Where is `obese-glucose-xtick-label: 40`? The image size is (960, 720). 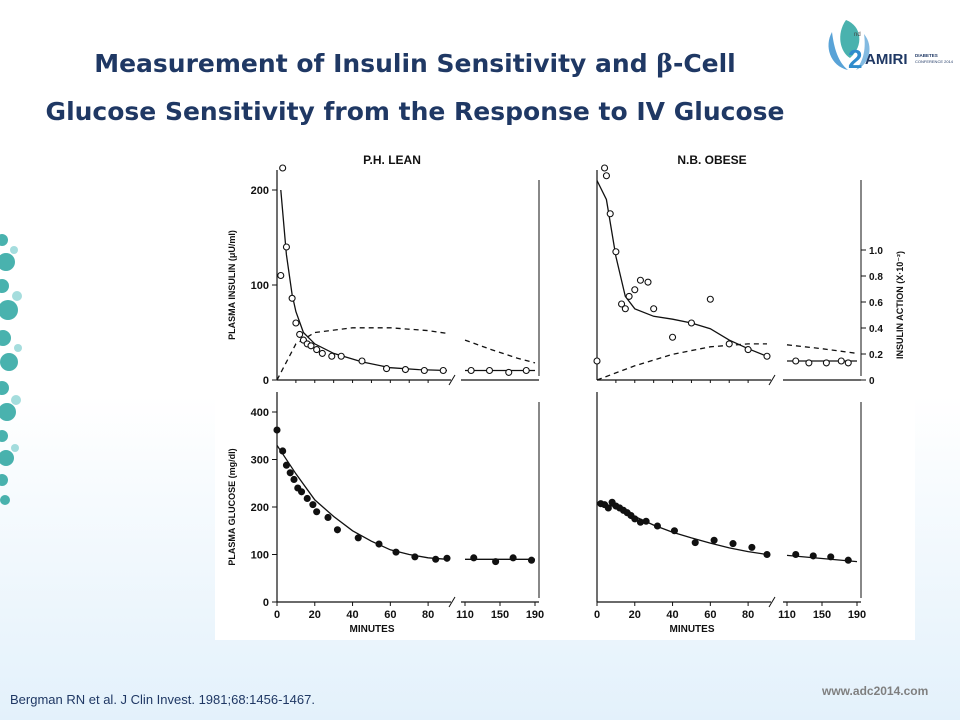 obese-glucose-xtick-label: 40 is located at coordinates (672, 615).